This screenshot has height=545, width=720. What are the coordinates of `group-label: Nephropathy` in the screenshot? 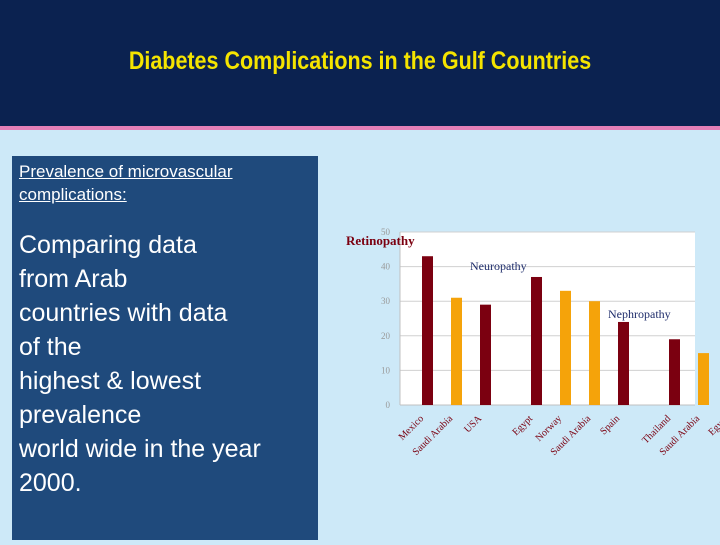 It's located at (639, 314).